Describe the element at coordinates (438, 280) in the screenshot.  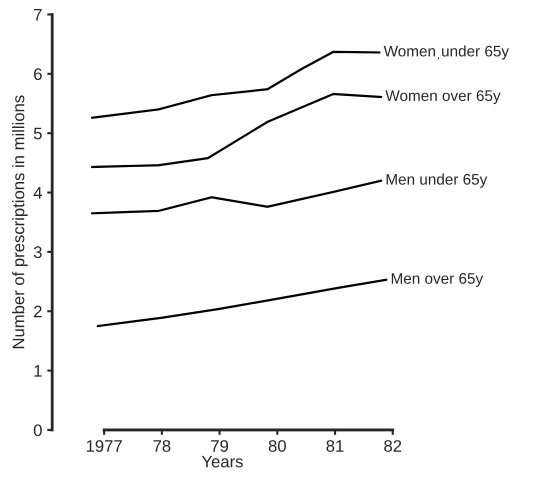
I see `series-label: Men over 65y` at that location.